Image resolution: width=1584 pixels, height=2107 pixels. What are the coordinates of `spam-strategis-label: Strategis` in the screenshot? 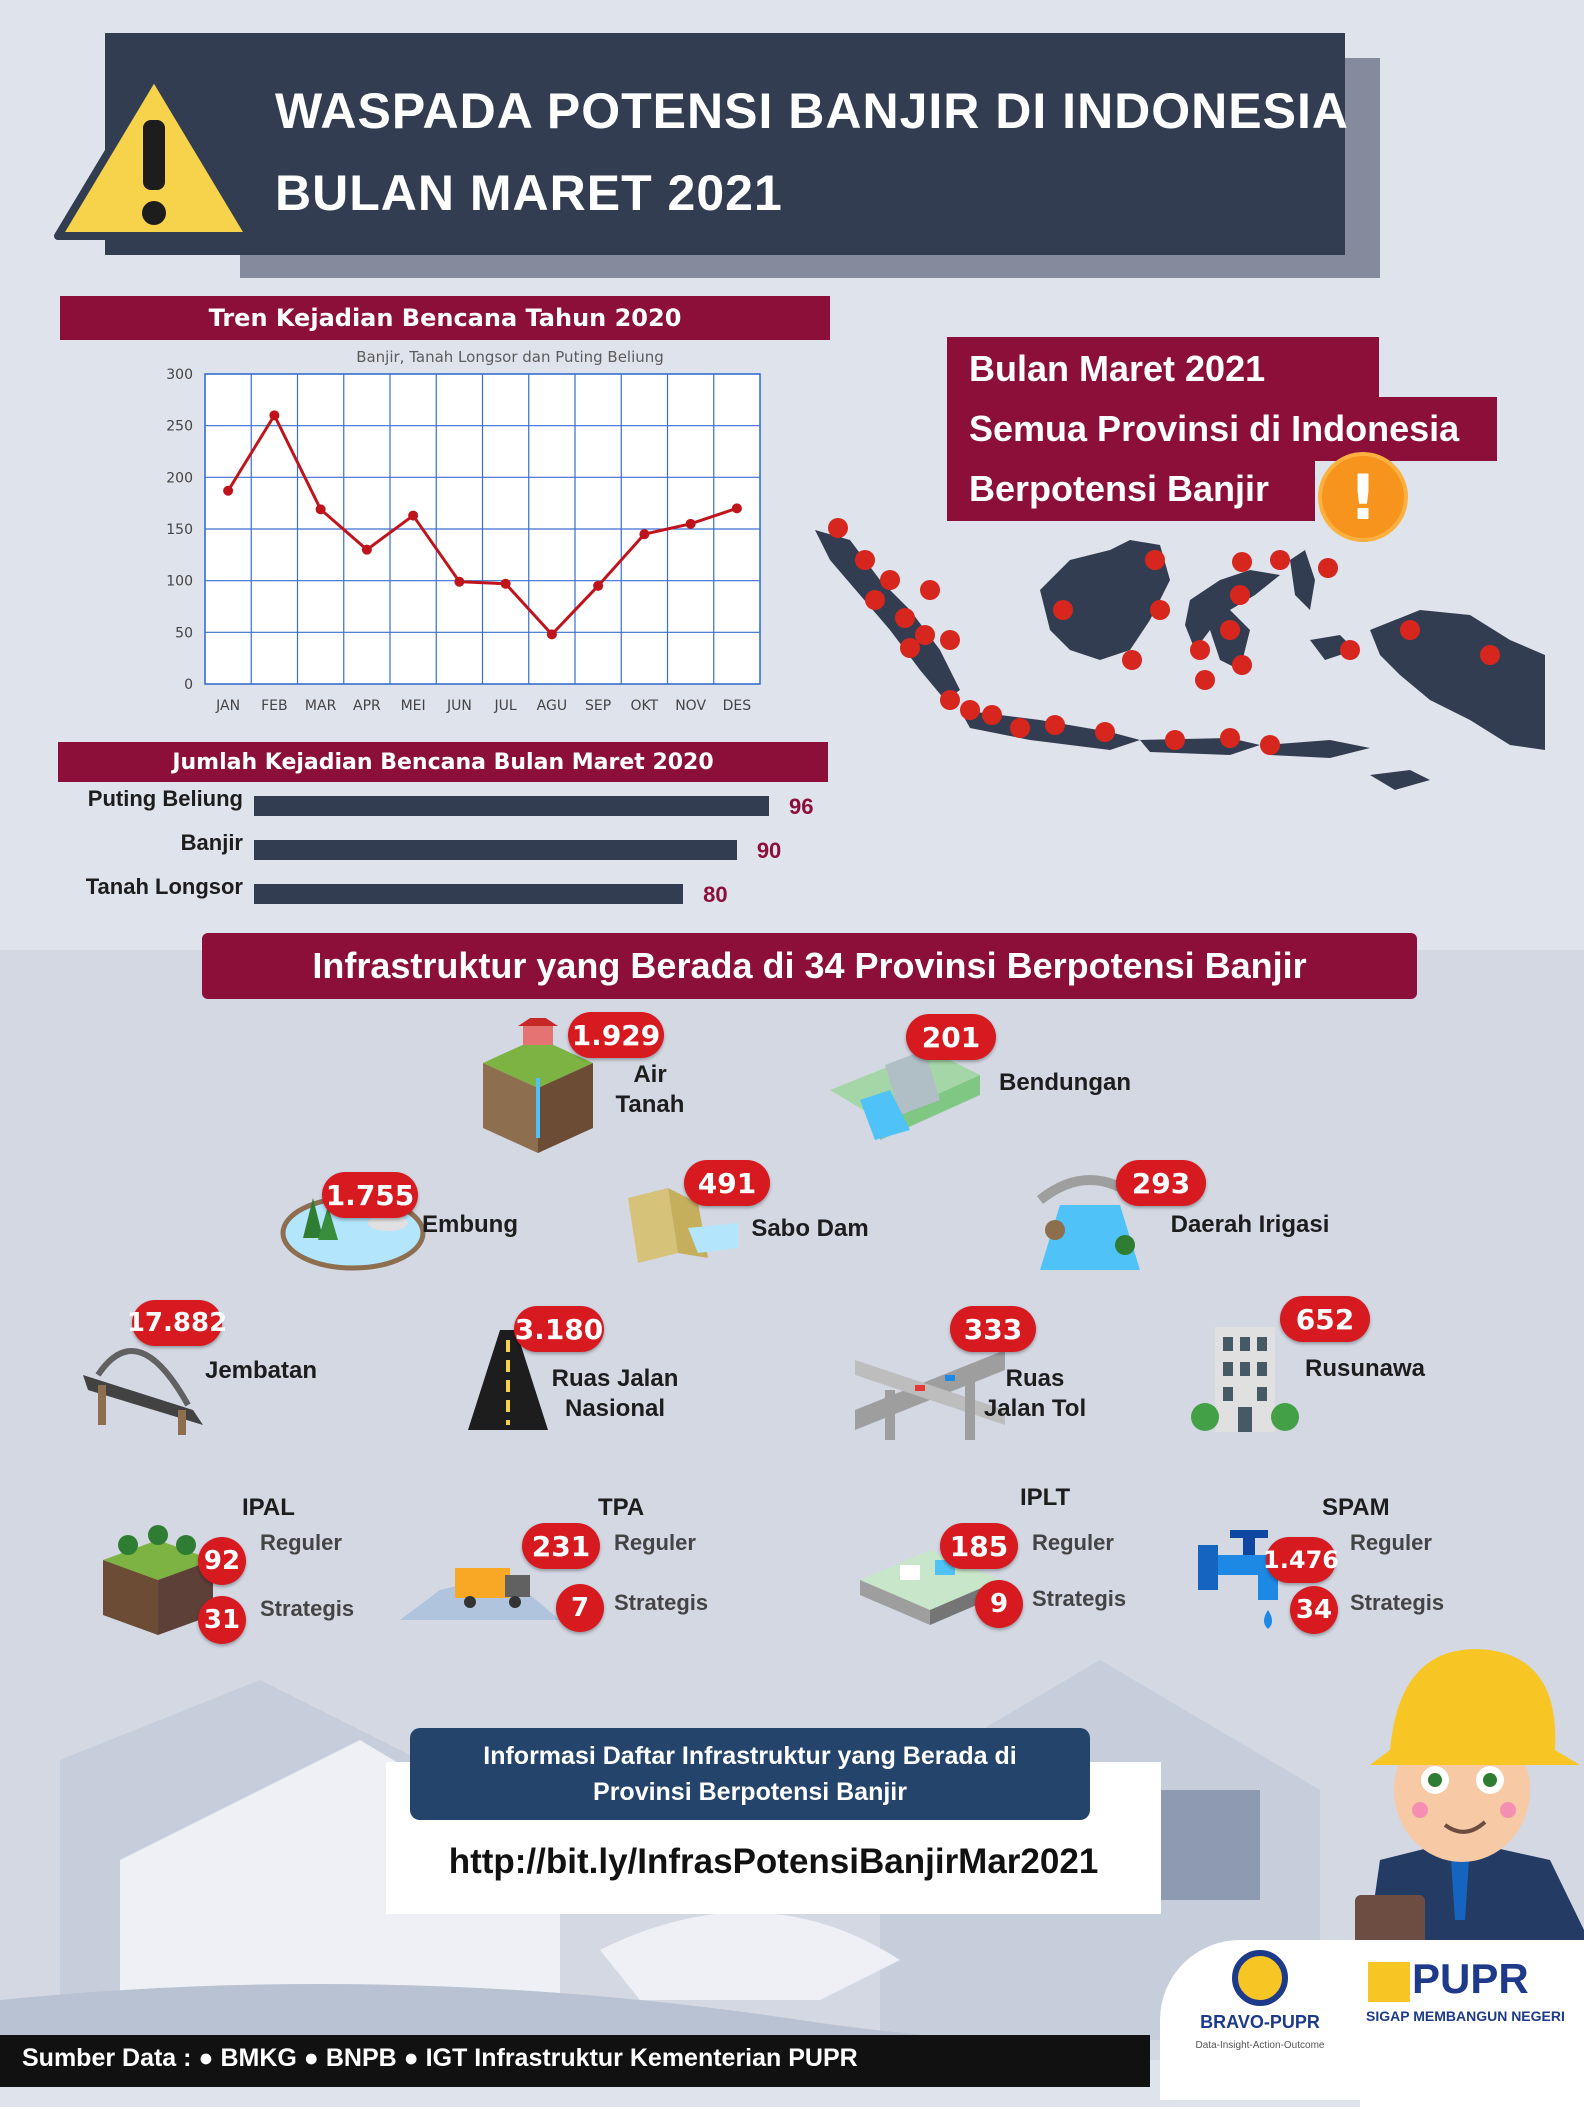 It's located at (1397, 1602).